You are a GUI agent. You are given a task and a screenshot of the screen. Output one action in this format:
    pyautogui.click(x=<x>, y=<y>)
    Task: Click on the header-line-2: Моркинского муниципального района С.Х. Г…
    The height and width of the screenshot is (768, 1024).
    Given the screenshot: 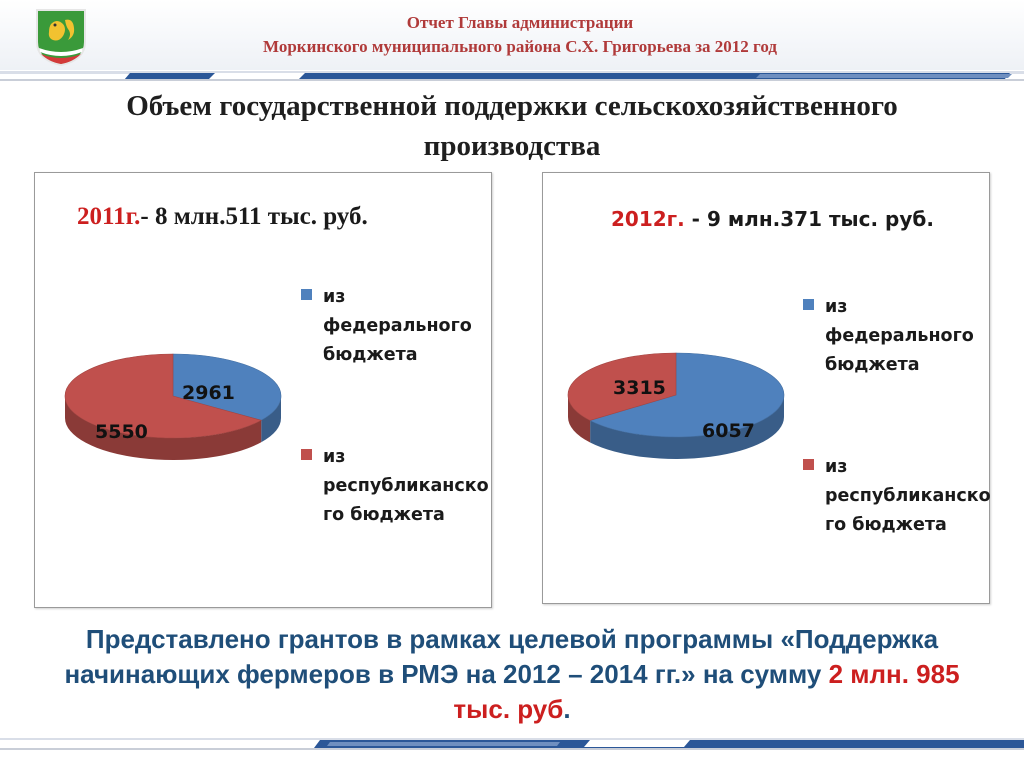 What is the action you would take?
    pyautogui.click(x=520, y=46)
    